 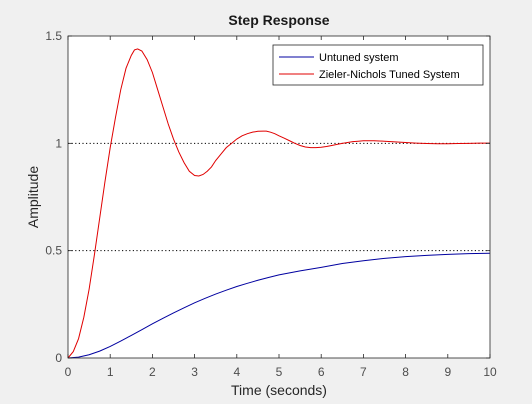 I want to click on x-tick-label: 1, so click(x=110, y=372).